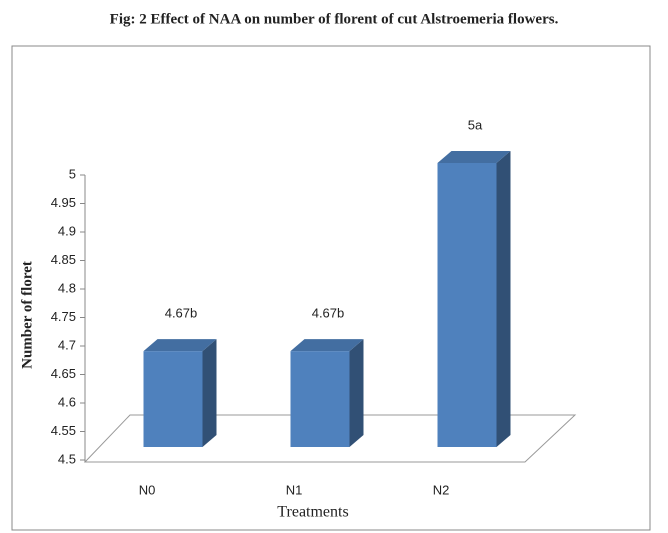 Image resolution: width=668 pixels, height=533 pixels. I want to click on y-tick-label: 4.7, so click(67, 344).